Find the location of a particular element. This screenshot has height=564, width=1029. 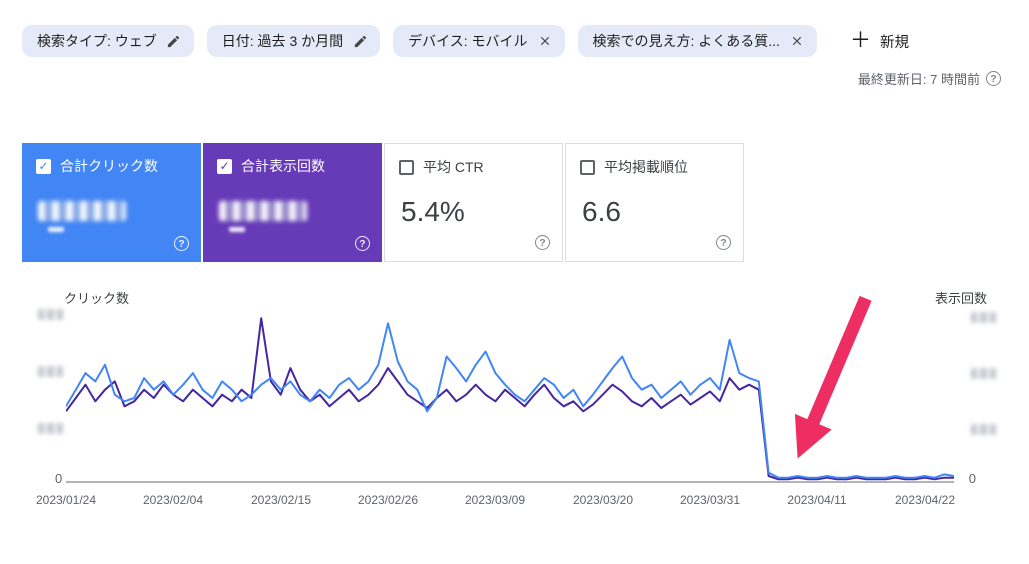

metric-card-value: 5.4% is located at coordinates (433, 211).